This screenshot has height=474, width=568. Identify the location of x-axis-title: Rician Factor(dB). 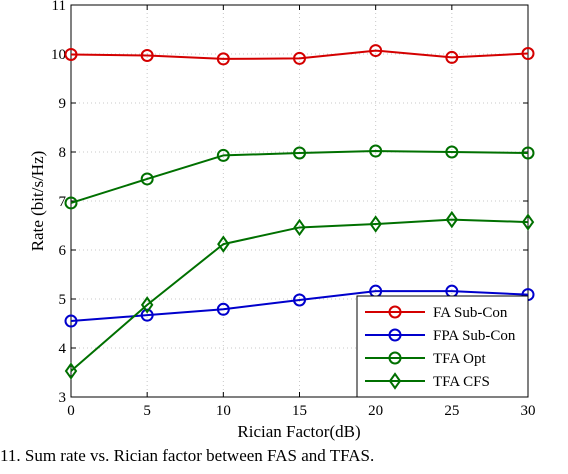
(298, 431).